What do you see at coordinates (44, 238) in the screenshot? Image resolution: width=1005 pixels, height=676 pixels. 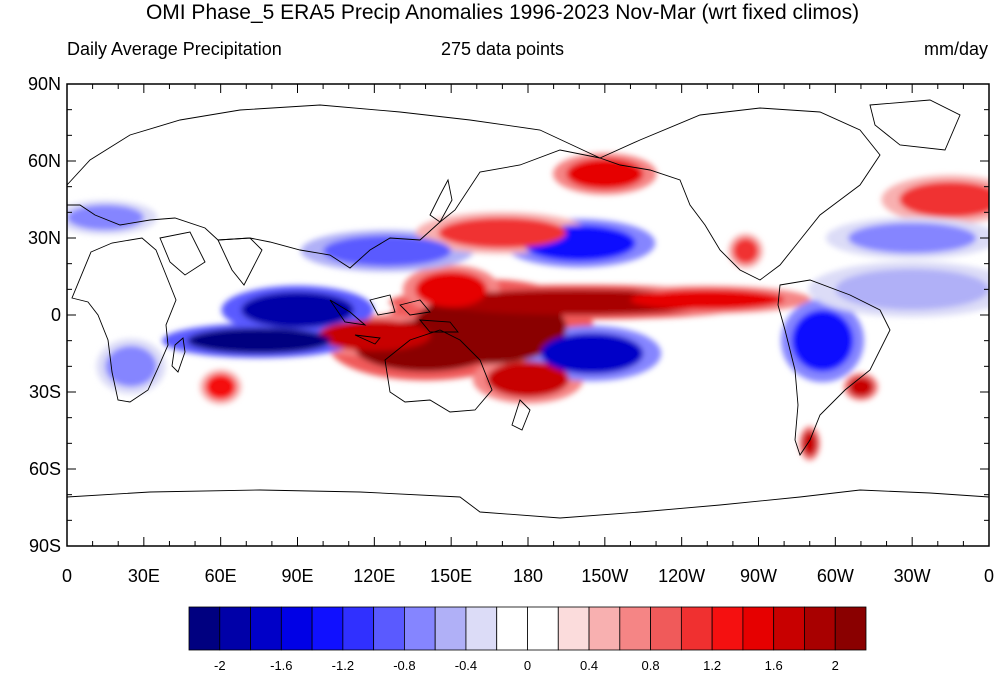 I see `y-tick-label: 30N` at bounding box center [44, 238].